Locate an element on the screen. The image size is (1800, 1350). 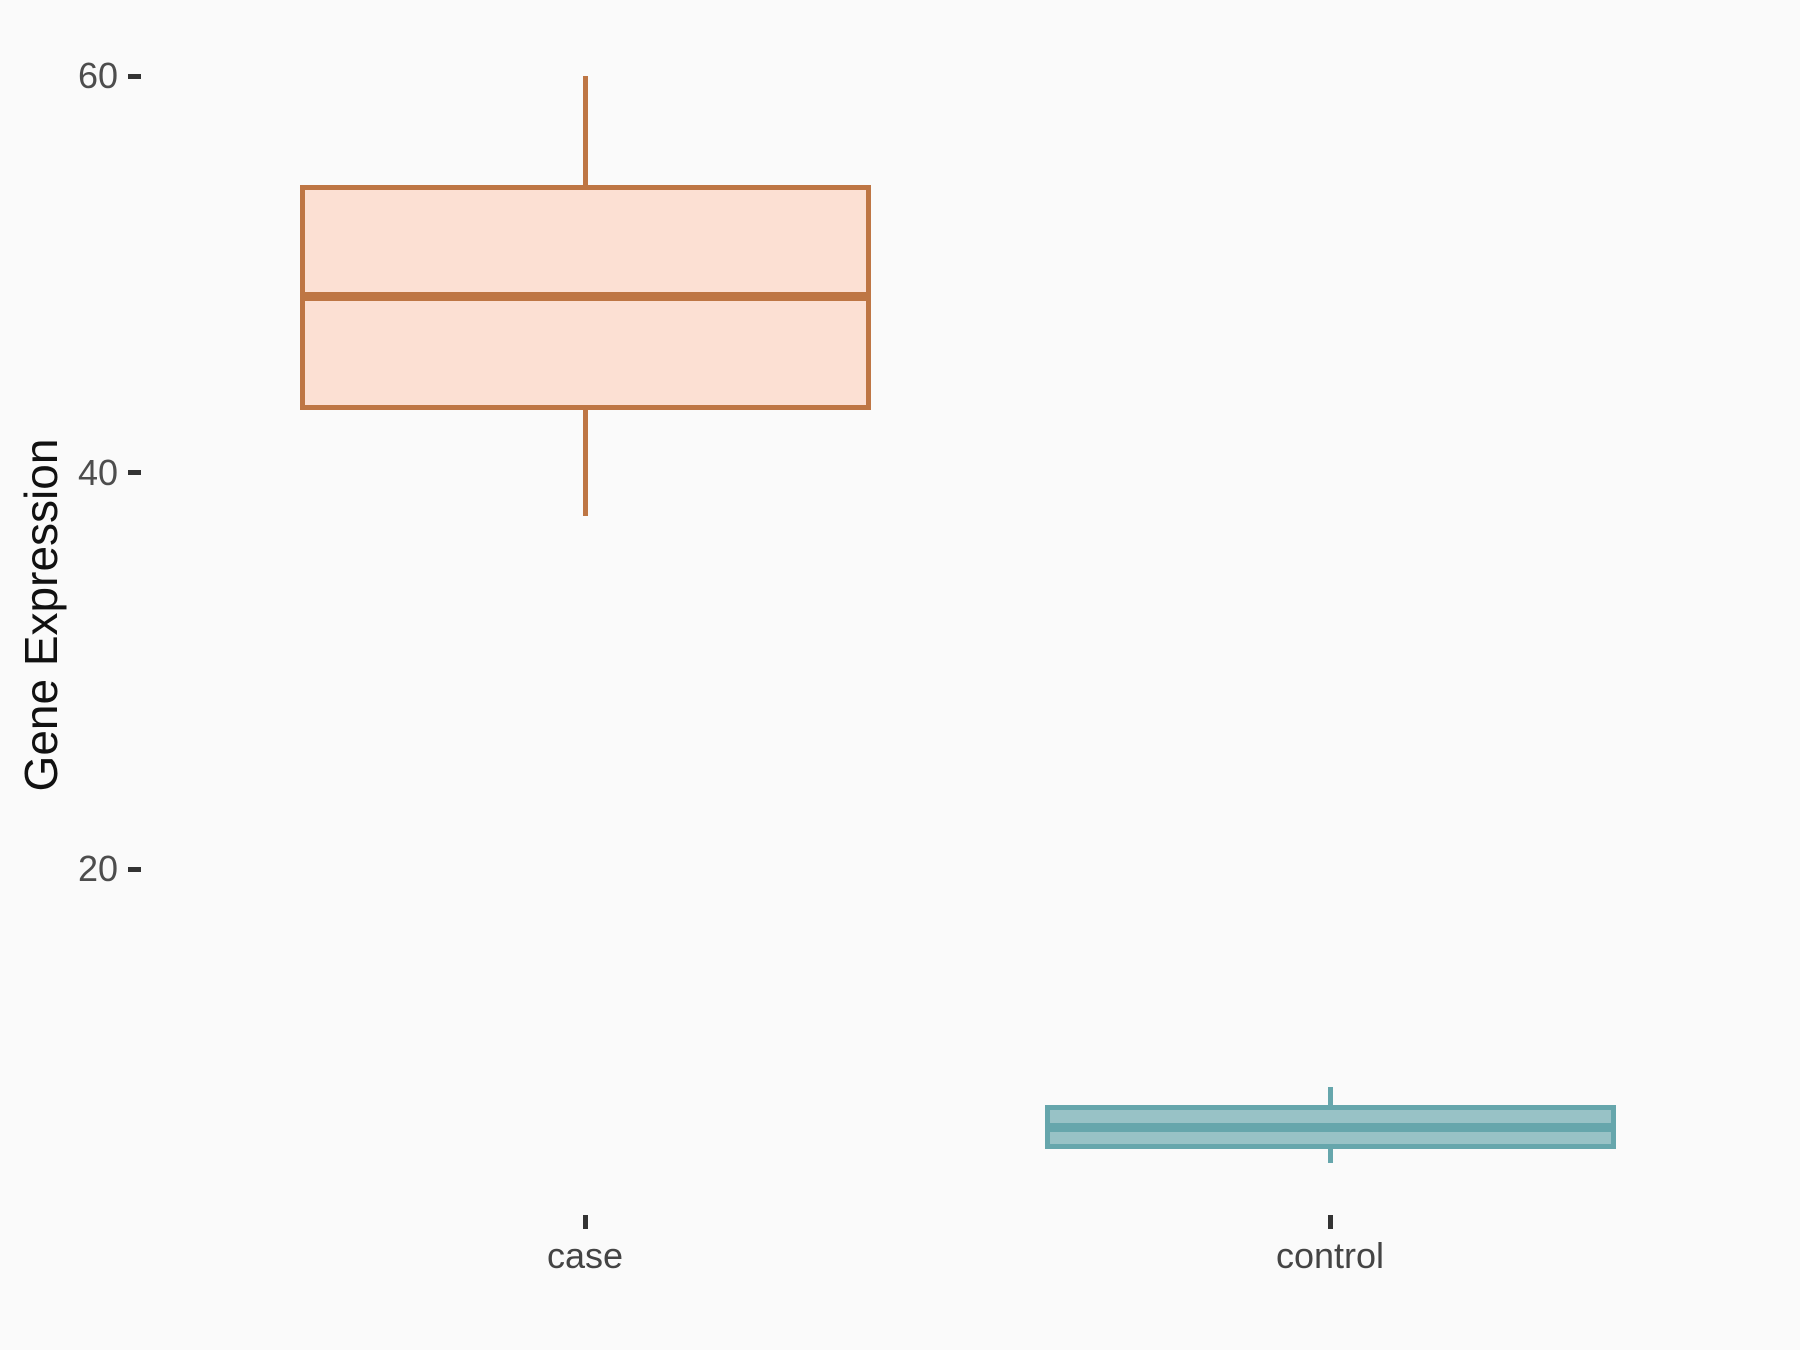
y-tick-label: 60 is located at coordinates (97, 76).